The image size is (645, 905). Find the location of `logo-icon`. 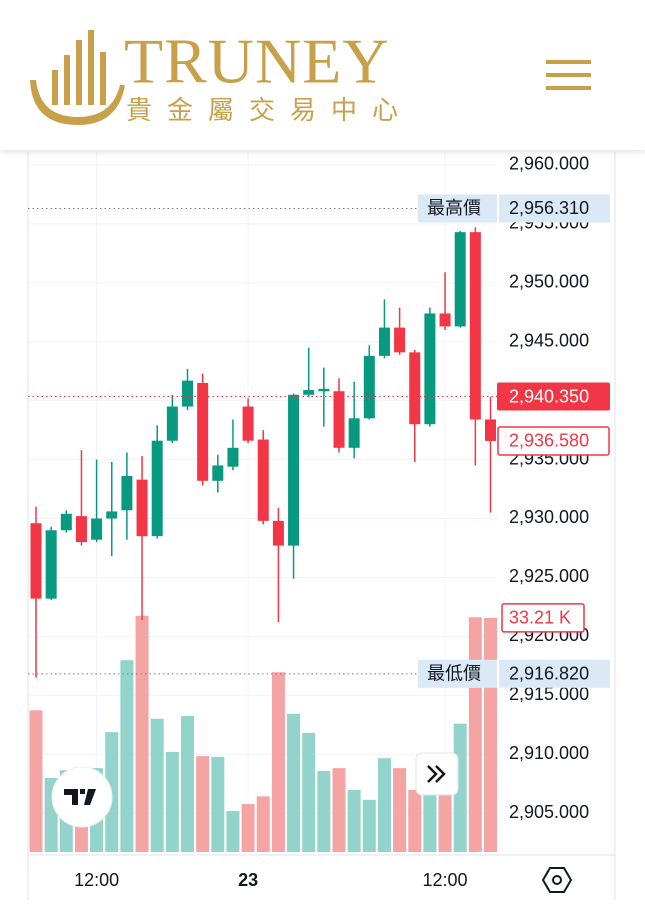

logo-icon is located at coordinates (77, 77).